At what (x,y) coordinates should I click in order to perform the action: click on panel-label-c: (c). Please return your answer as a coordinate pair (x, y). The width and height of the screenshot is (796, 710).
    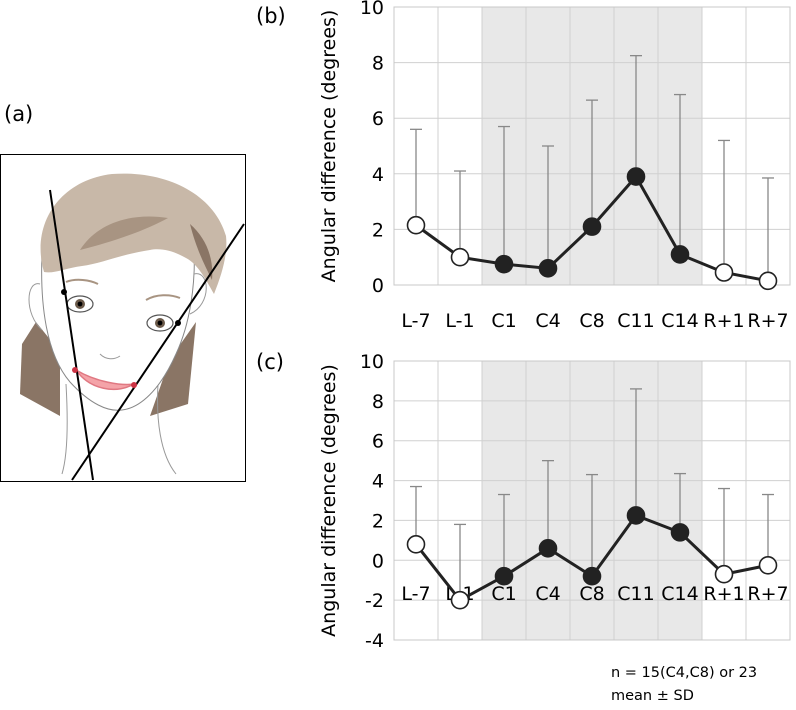
    Looking at the image, I should click on (270, 362).